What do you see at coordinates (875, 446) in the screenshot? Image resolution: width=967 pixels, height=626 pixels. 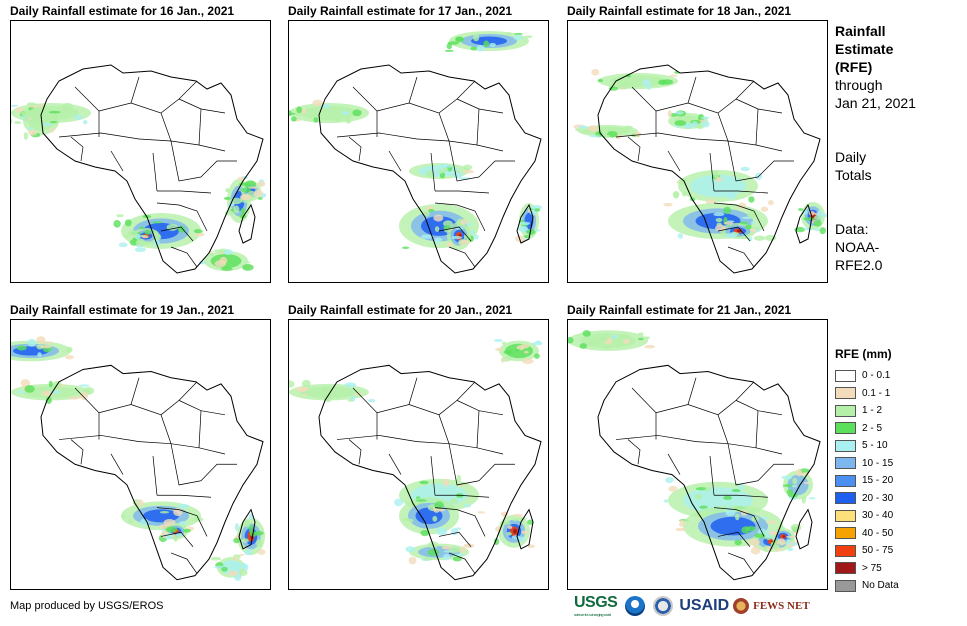 I see `legend-label: 5 - 10` at bounding box center [875, 446].